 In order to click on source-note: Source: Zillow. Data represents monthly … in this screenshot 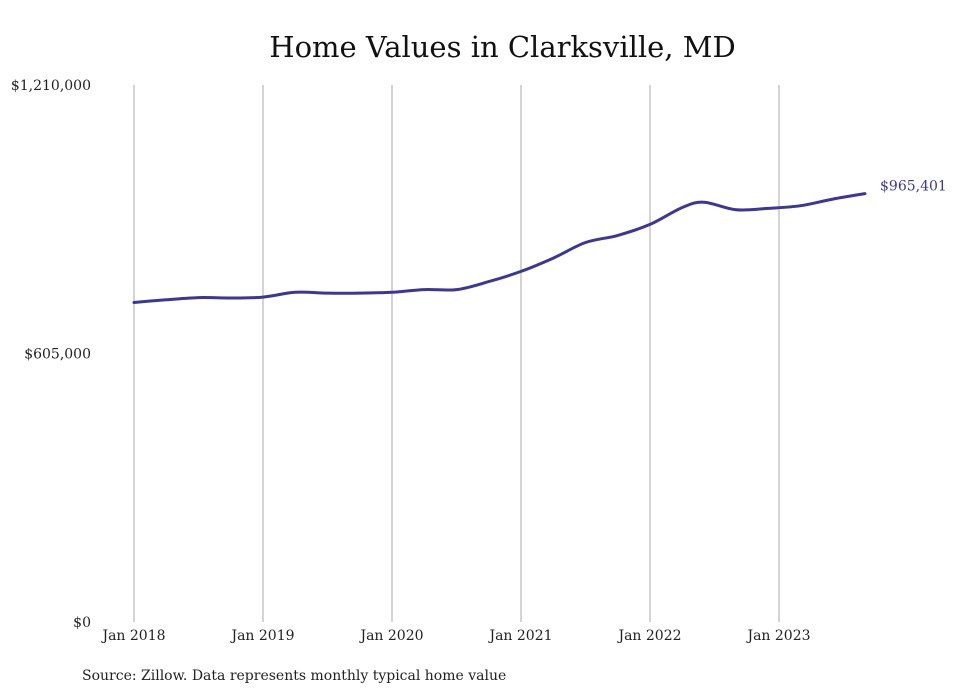, I will do `click(294, 676)`.